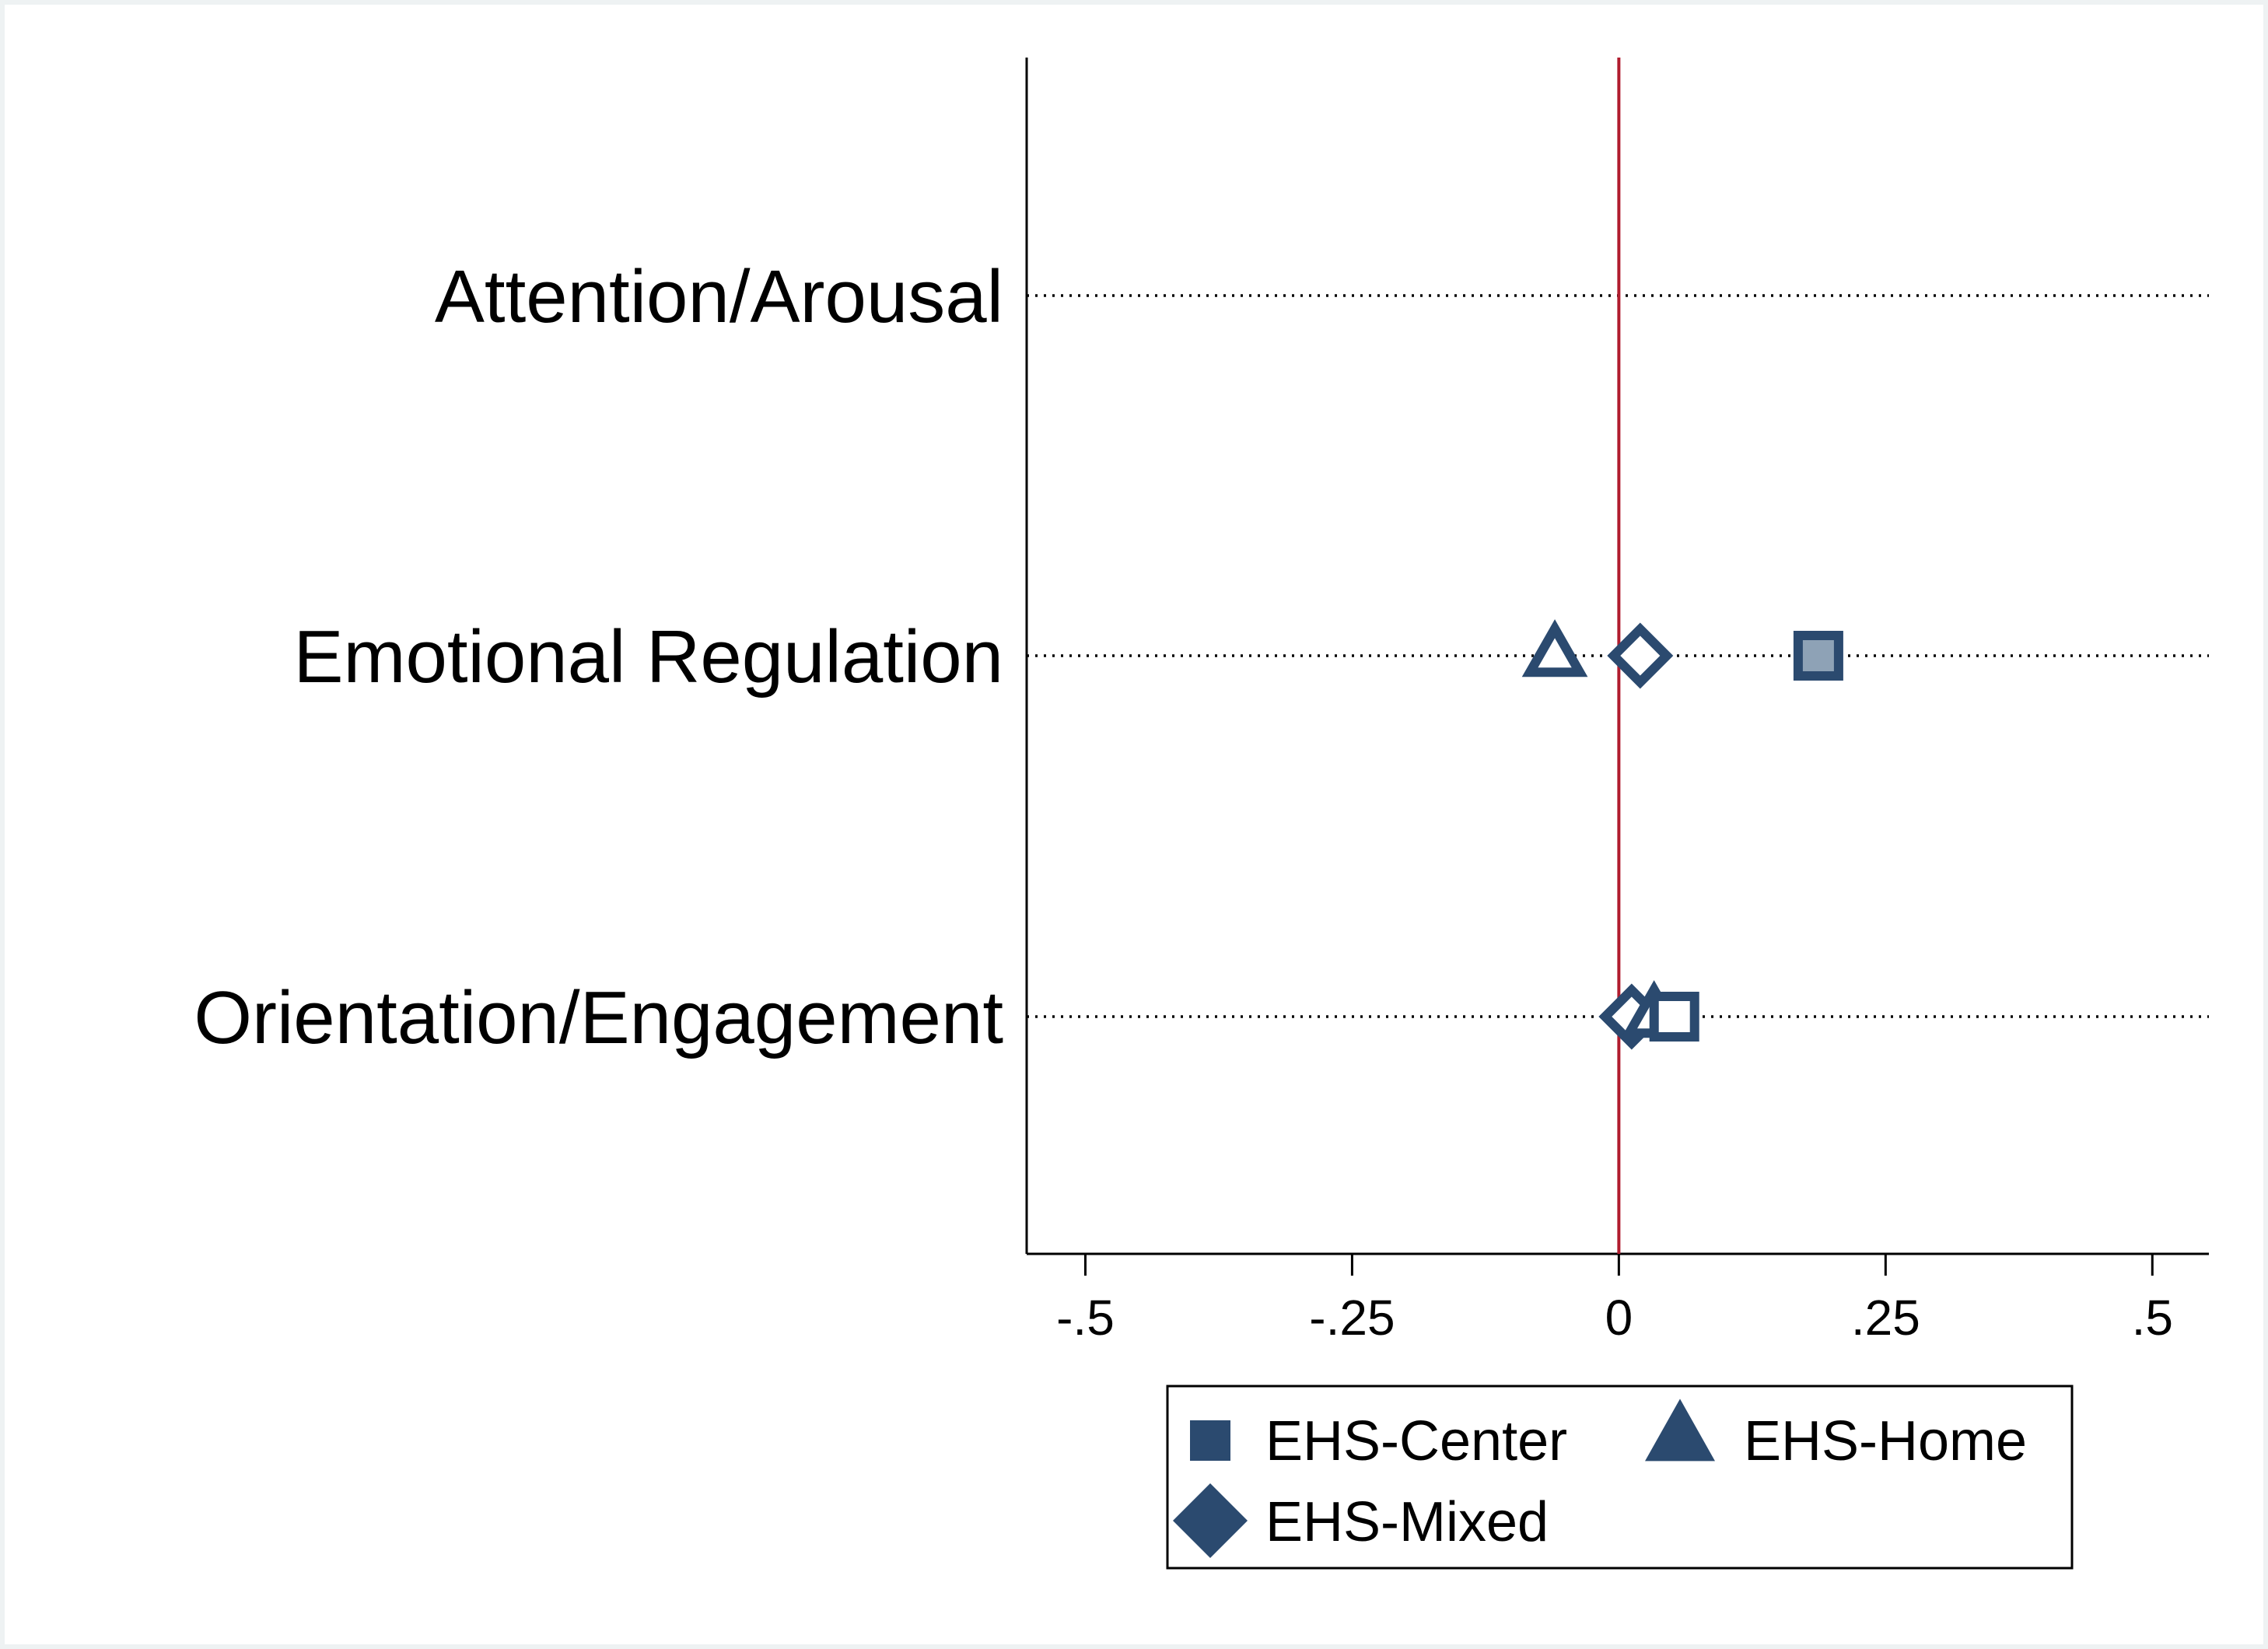  What do you see at coordinates (1086, 1318) in the screenshot?
I see `x-tick-label: -.5` at bounding box center [1086, 1318].